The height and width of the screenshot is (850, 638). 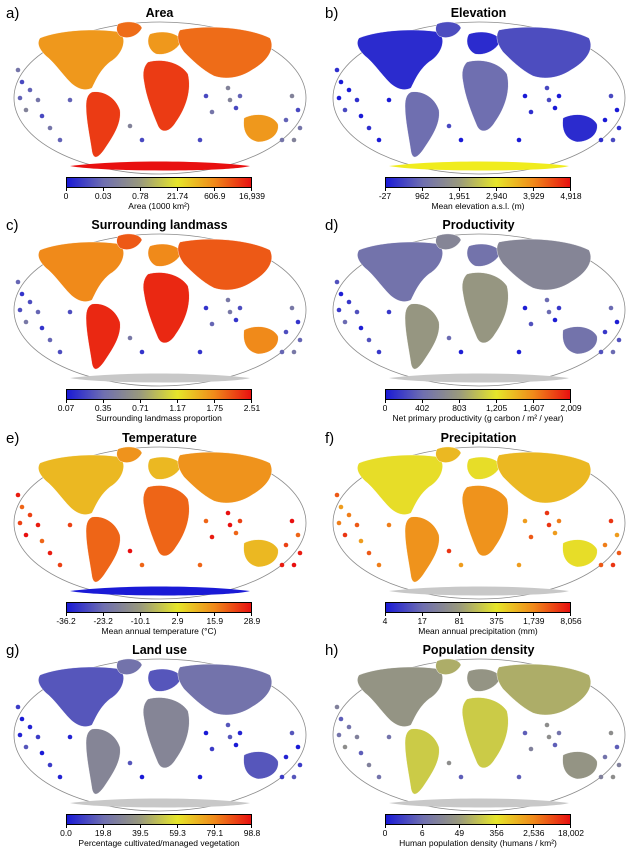 I want to click on legend-tick-label: 2.9, so click(x=177, y=621).